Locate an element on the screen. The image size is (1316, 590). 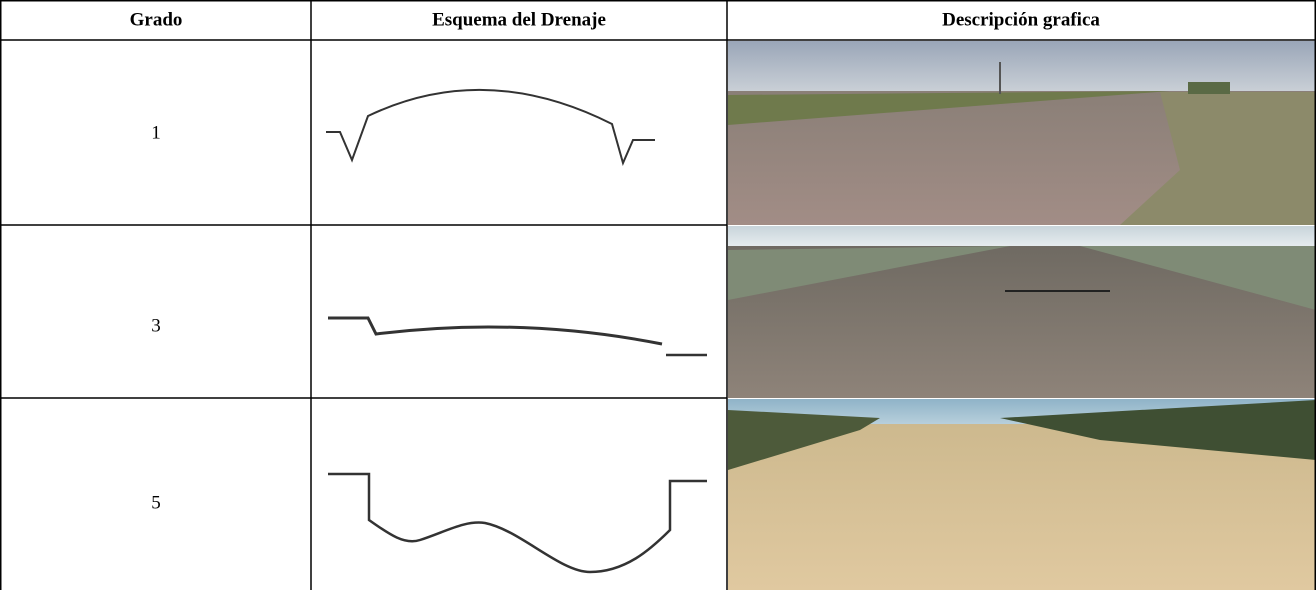
header-cell: Esquema del Drenaje is located at coordinates (519, 19).